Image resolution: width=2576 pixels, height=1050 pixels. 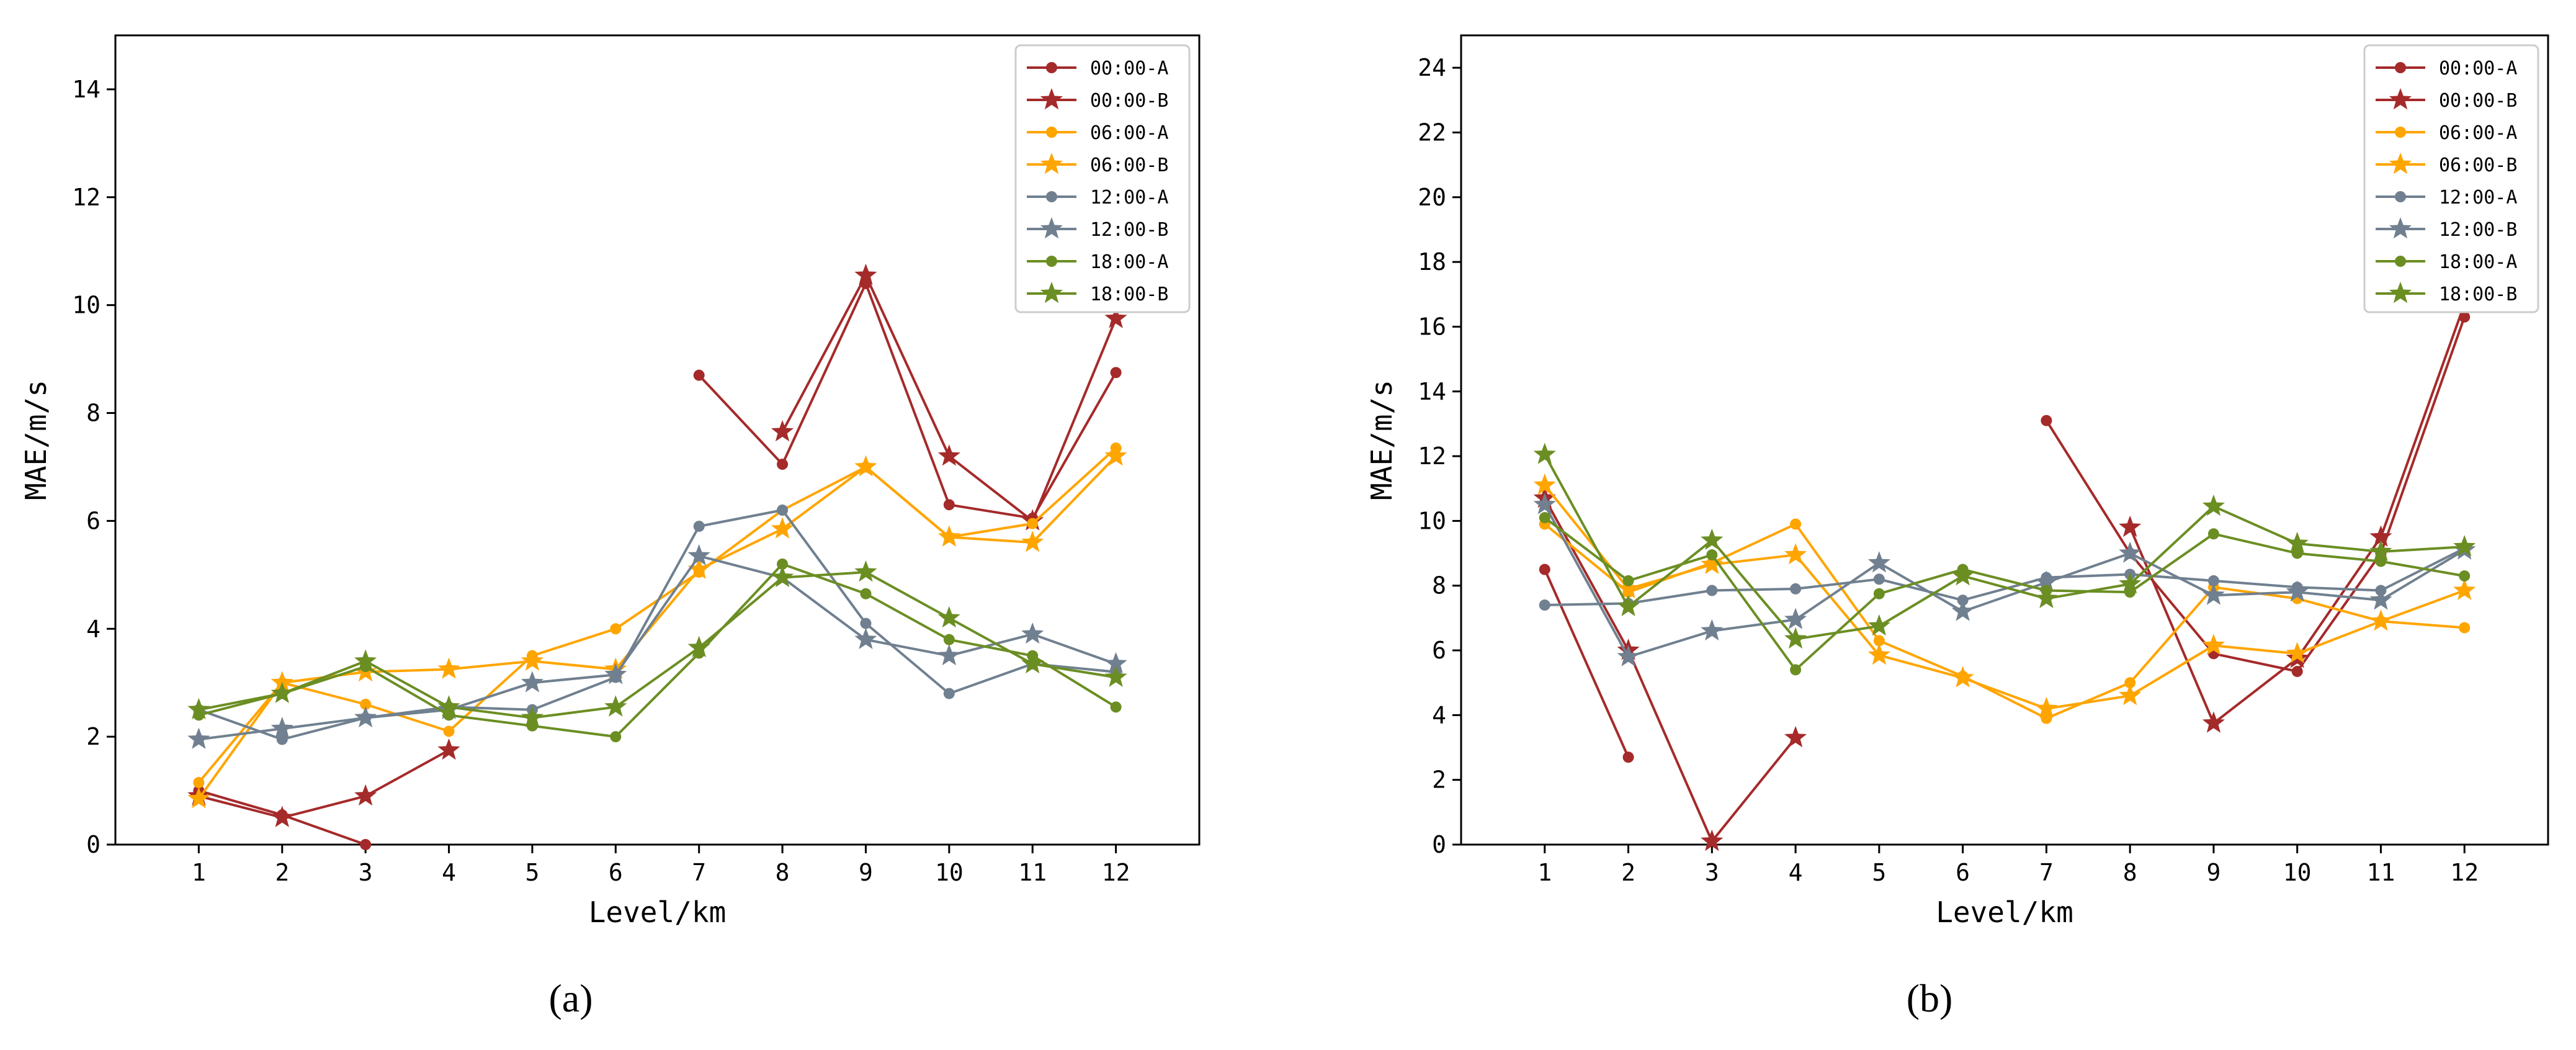 I want to click on series-line-18:00-A, so click(x=2004, y=593).